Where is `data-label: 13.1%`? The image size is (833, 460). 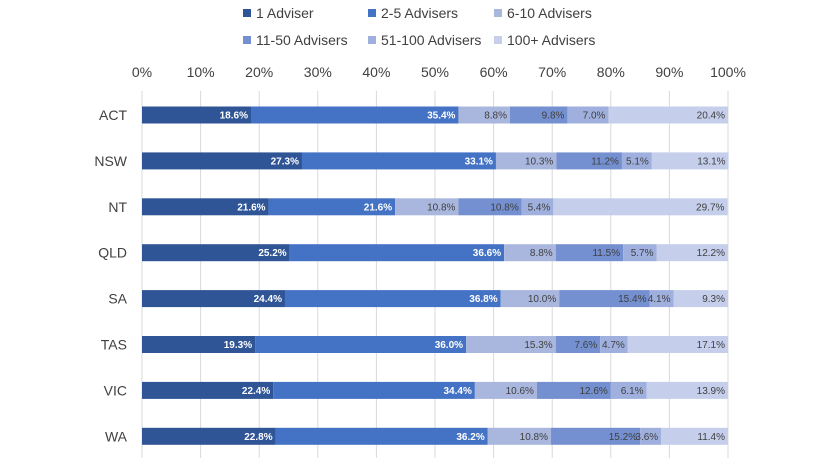
data-label: 13.1% is located at coordinates (711, 161).